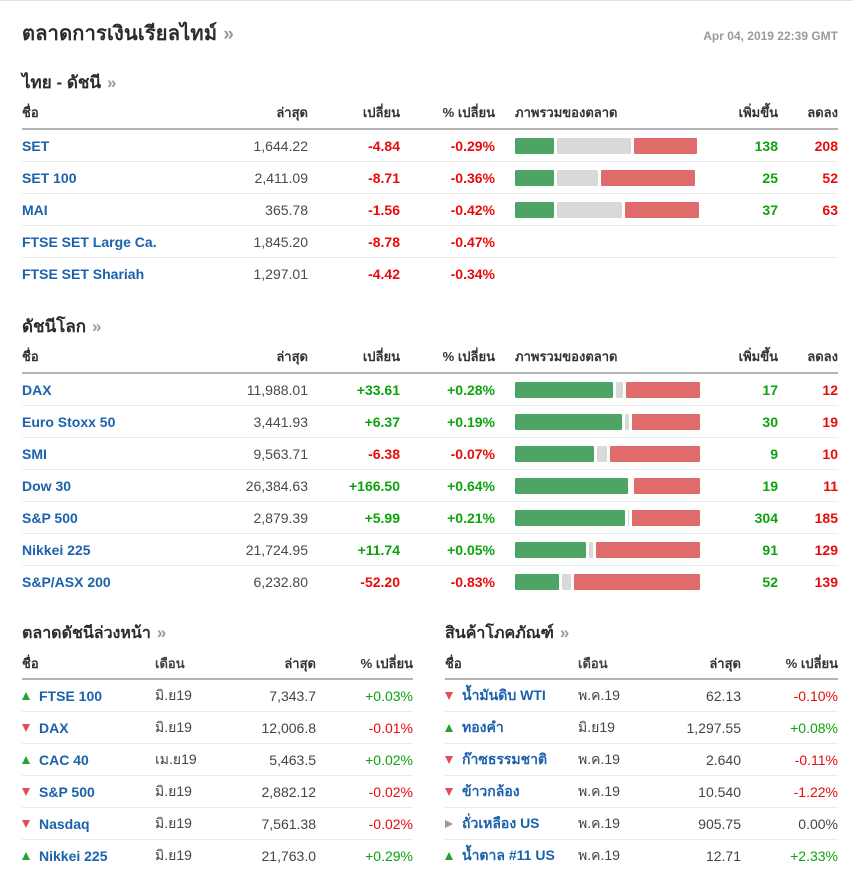 The height and width of the screenshot is (871, 853). Describe the element at coordinates (719, 823) in the screenshot. I see `last-price: 905.75` at that location.